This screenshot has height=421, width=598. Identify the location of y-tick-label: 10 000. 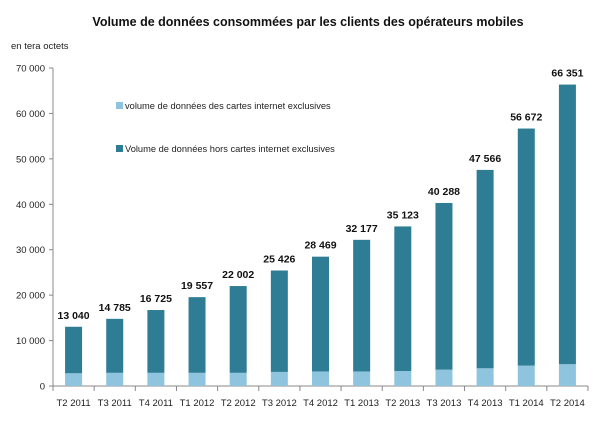
(30, 341).